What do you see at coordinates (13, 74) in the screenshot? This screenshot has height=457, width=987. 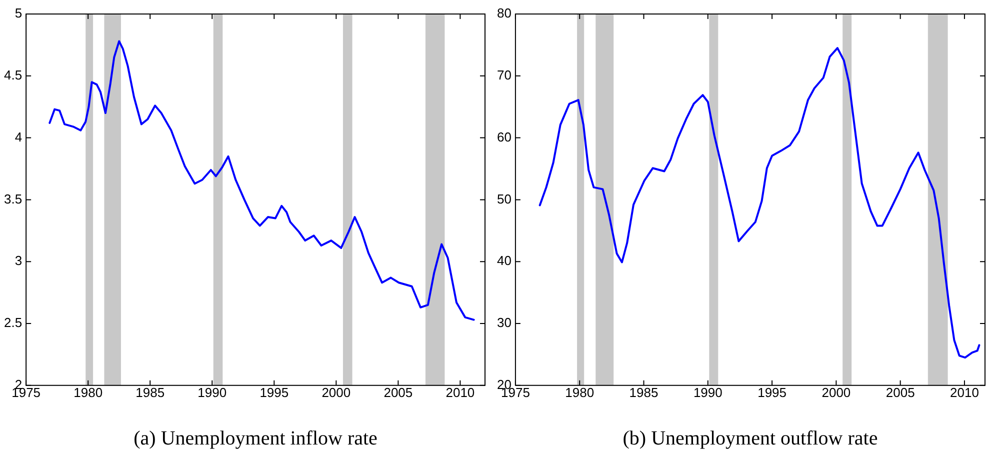 I see `y-tick-label: 4.5` at bounding box center [13, 74].